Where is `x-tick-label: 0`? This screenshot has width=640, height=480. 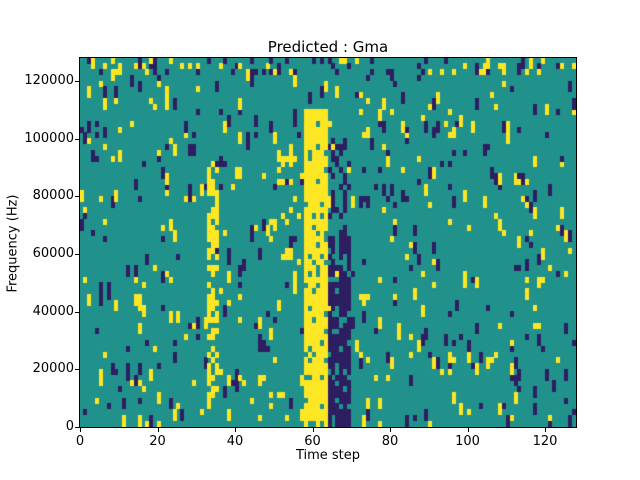
x-tick-label: 0 is located at coordinates (80, 441).